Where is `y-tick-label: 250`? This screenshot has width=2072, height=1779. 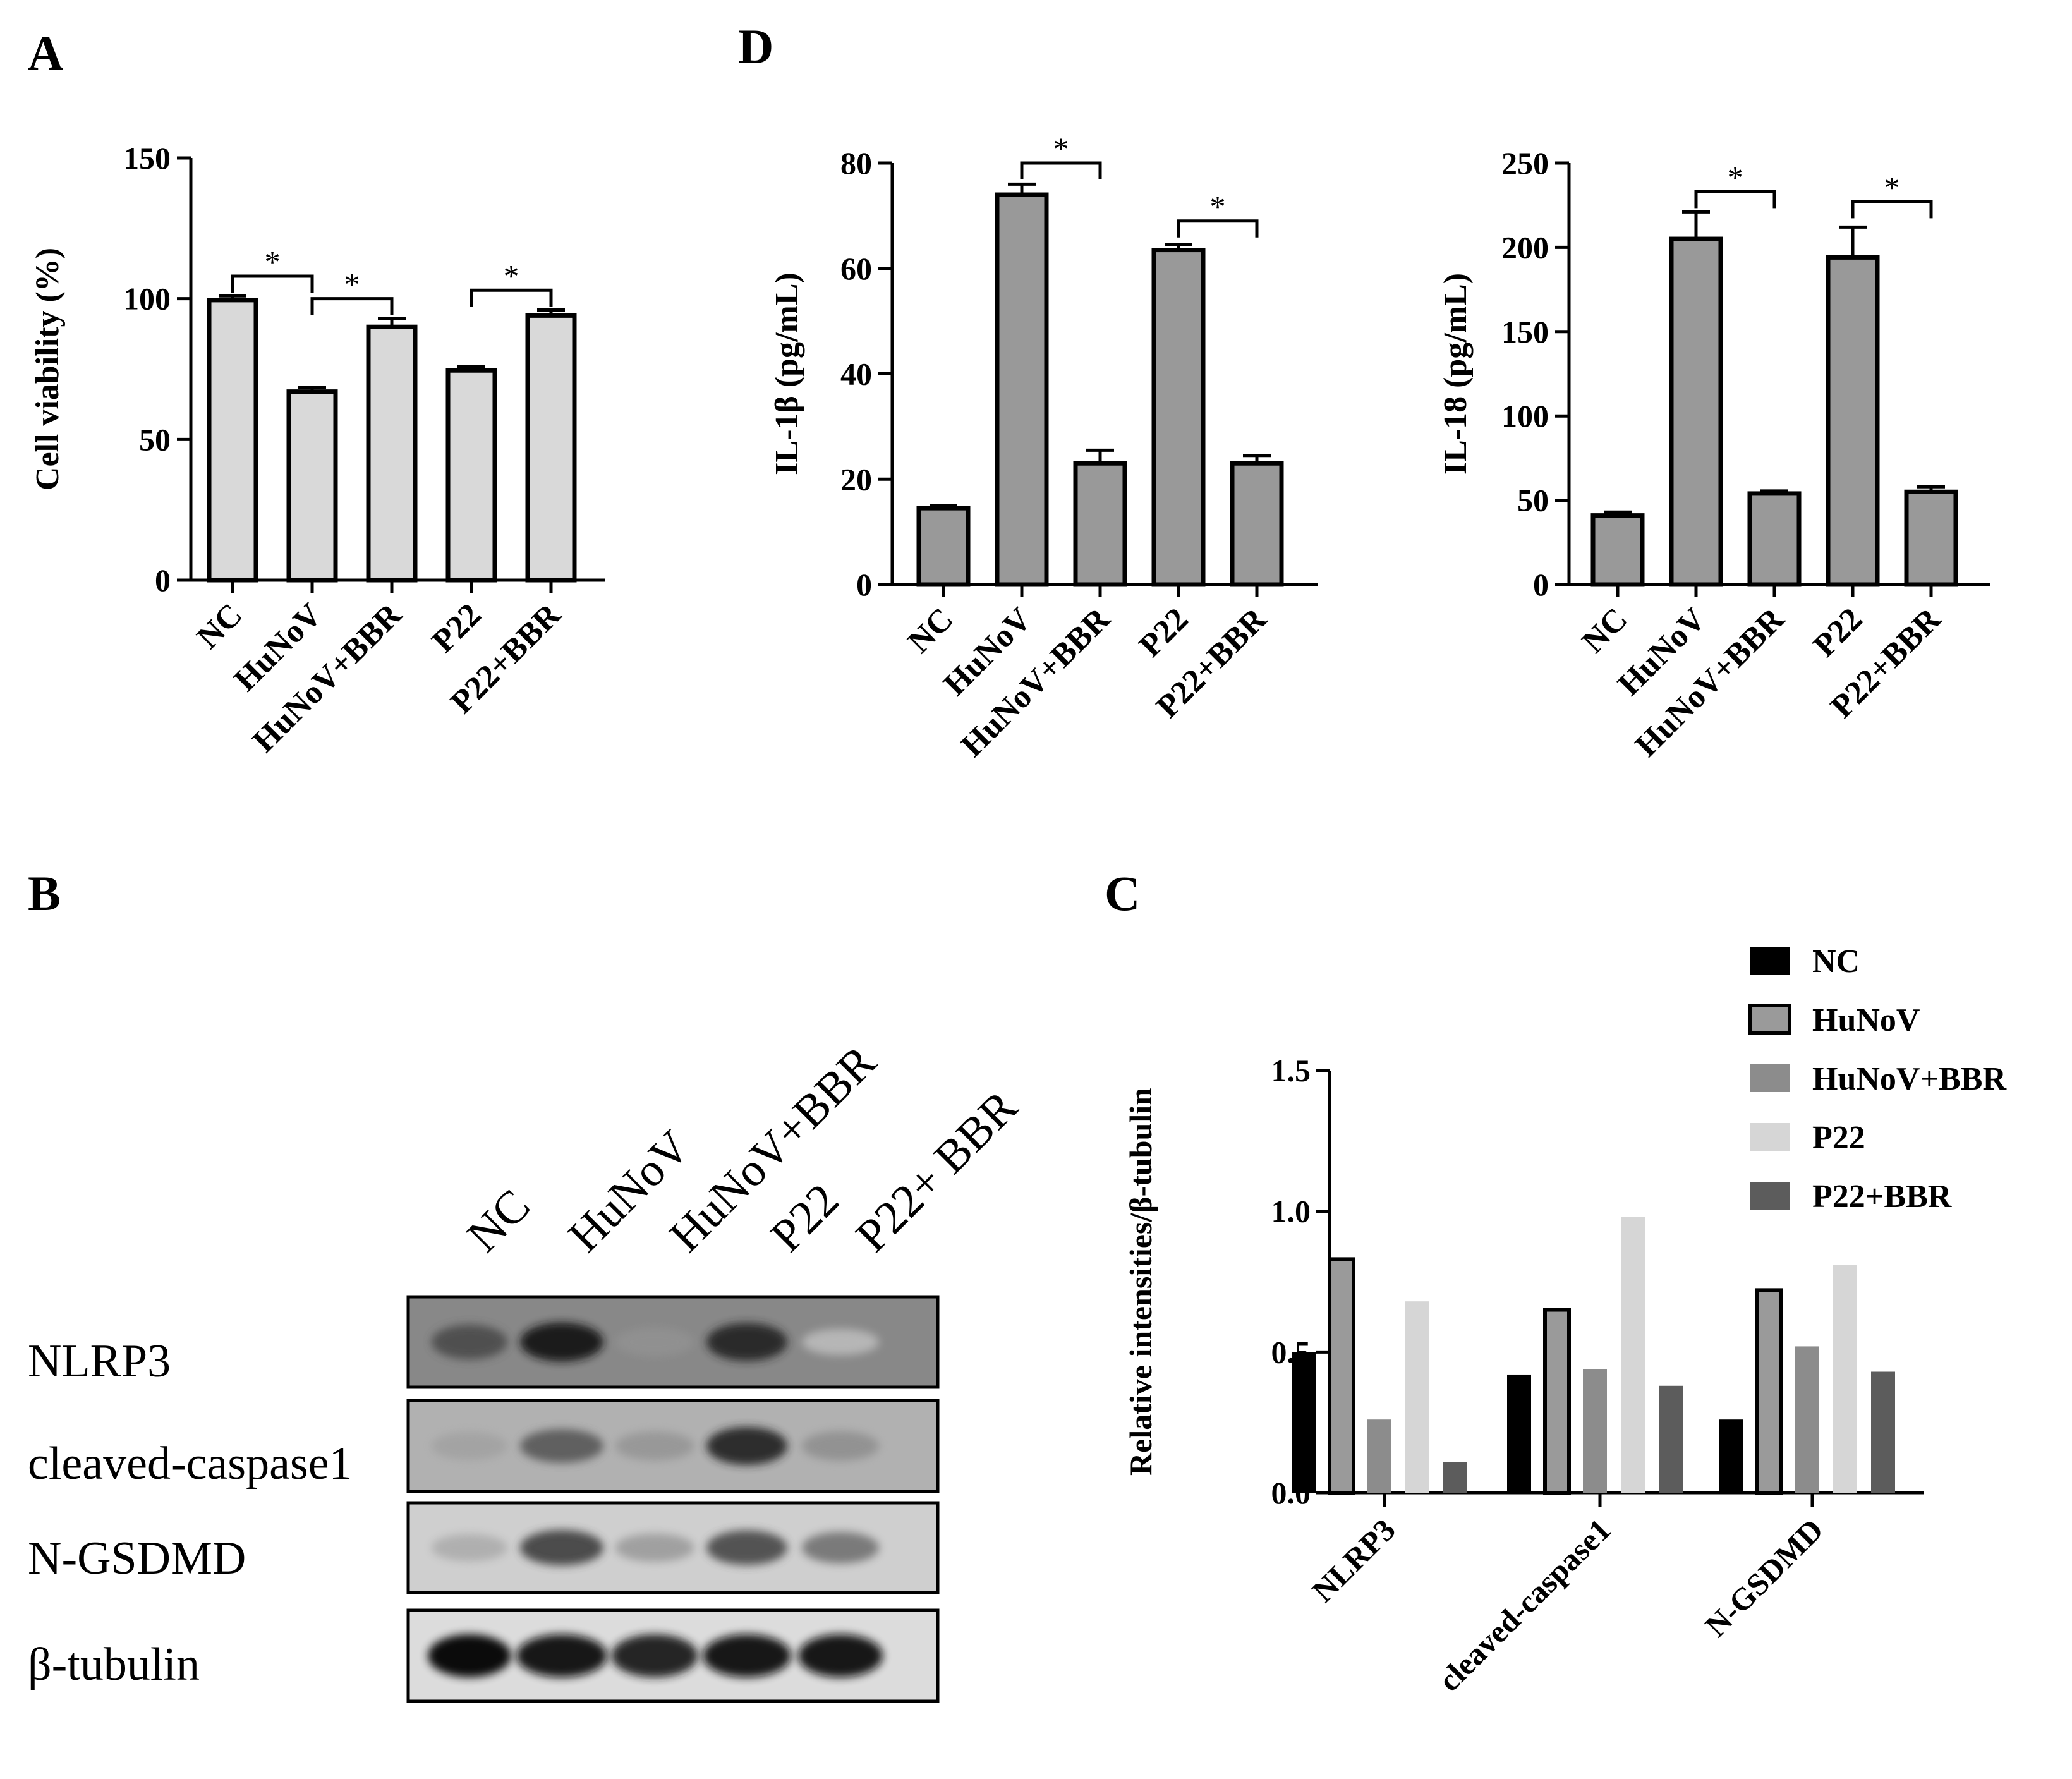 y-tick-label: 250 is located at coordinates (1525, 163).